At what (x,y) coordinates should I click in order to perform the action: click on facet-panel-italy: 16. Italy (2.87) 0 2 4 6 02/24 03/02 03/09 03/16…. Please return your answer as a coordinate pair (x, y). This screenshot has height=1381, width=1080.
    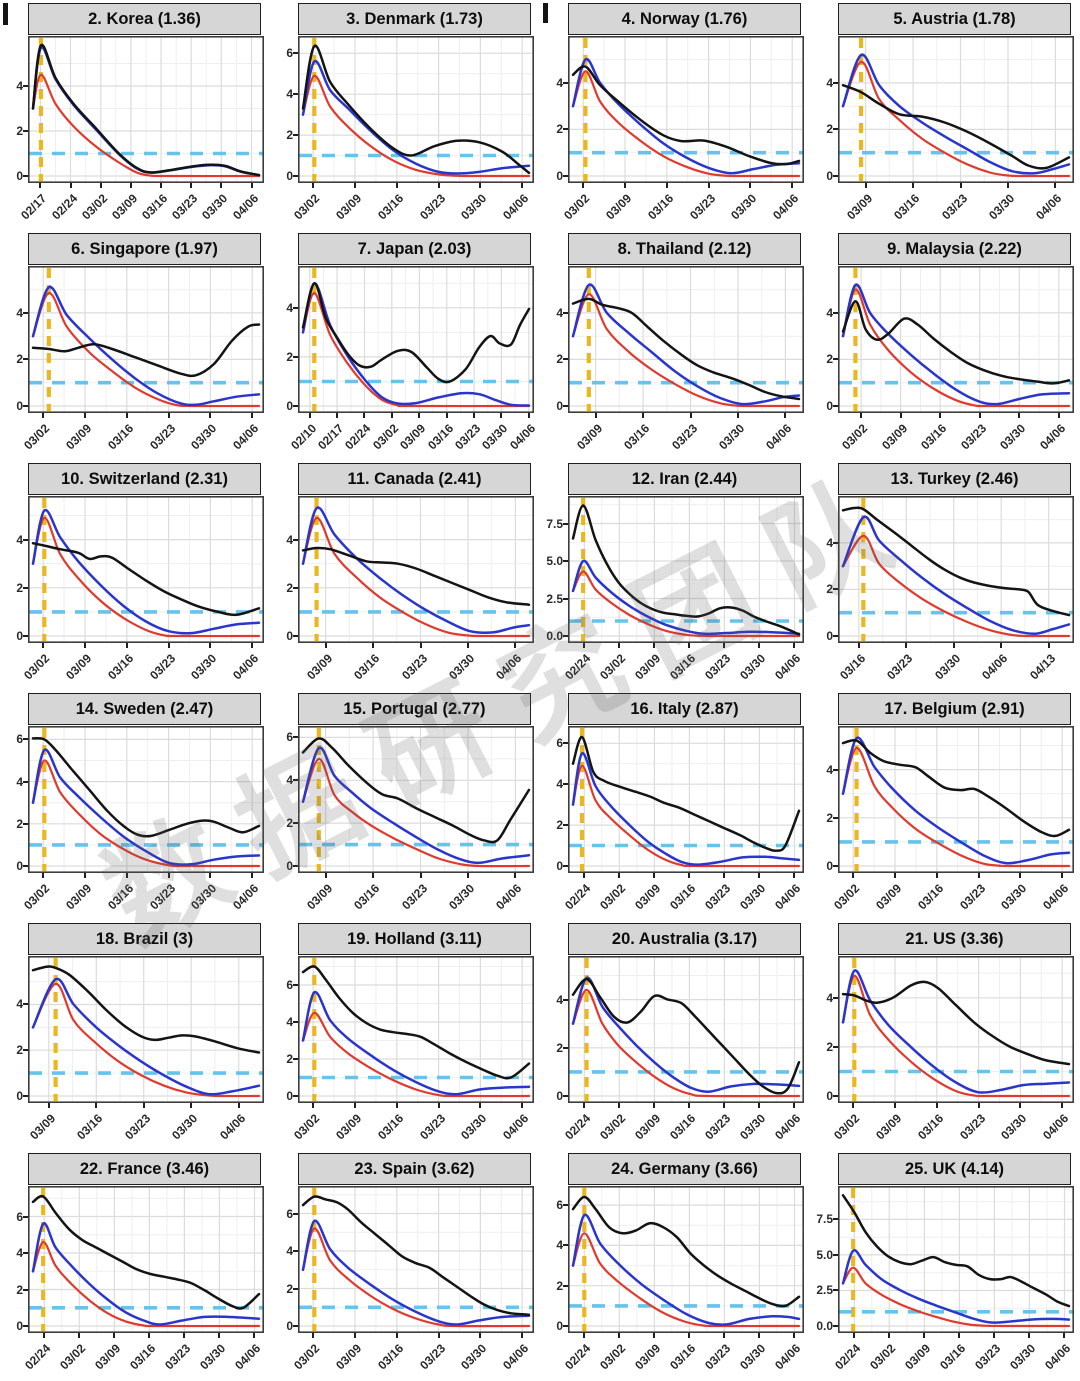
    Looking at the image, I should click on (675, 805).